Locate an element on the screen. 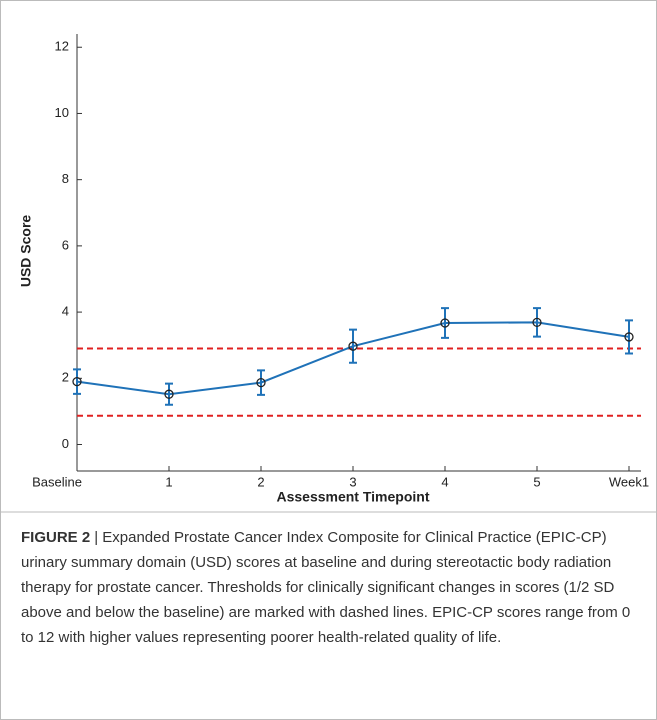 This screenshot has width=657, height=720. x-tick-label: Week1 is located at coordinates (629, 481).